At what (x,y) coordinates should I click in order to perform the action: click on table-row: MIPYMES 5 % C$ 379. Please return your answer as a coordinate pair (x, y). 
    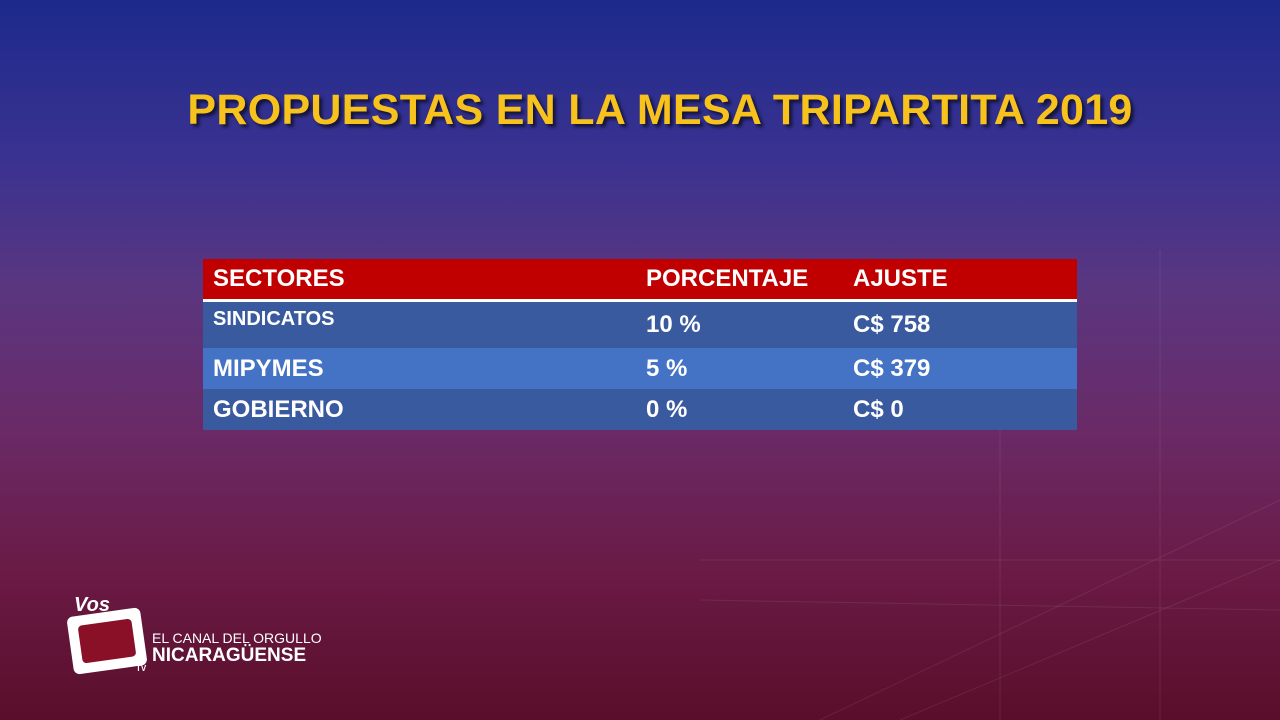
    Looking at the image, I should click on (640, 368).